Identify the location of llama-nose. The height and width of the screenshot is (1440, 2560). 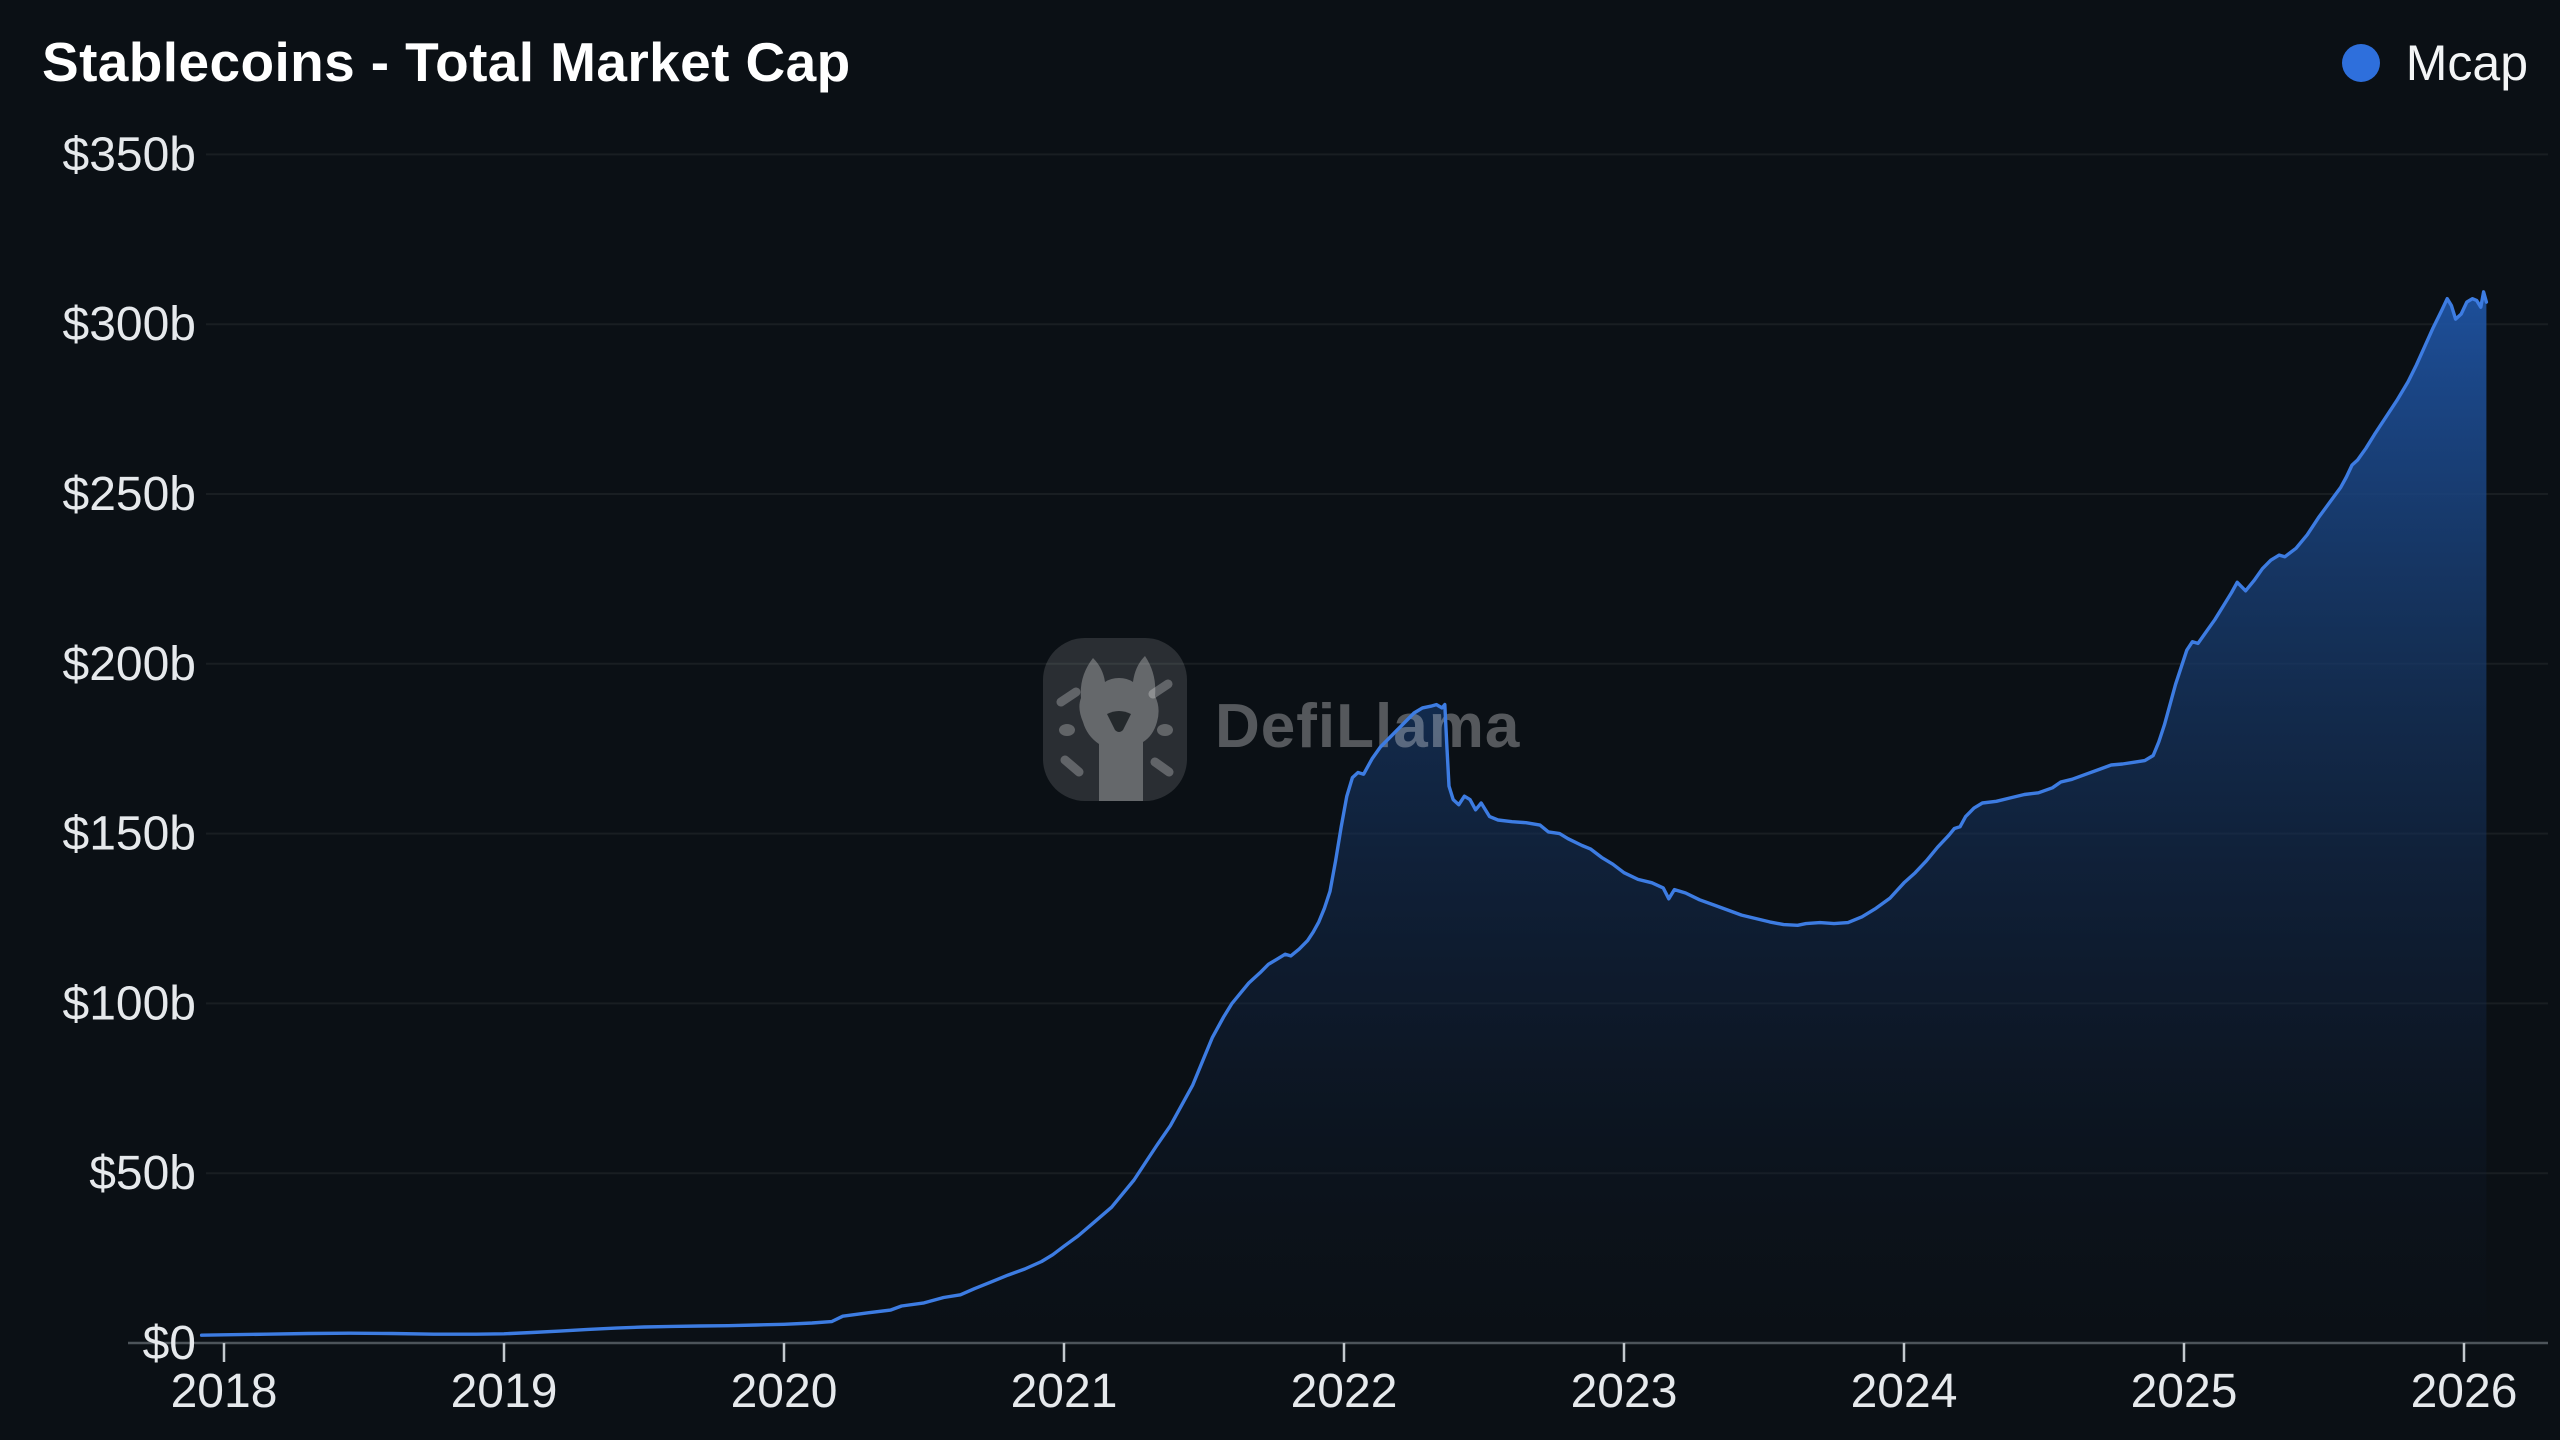
(1119, 721).